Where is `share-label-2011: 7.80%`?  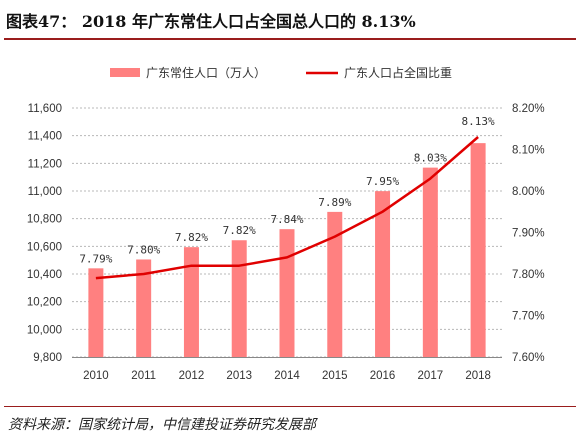
share-label-2011: 7.80% is located at coordinates (143, 249).